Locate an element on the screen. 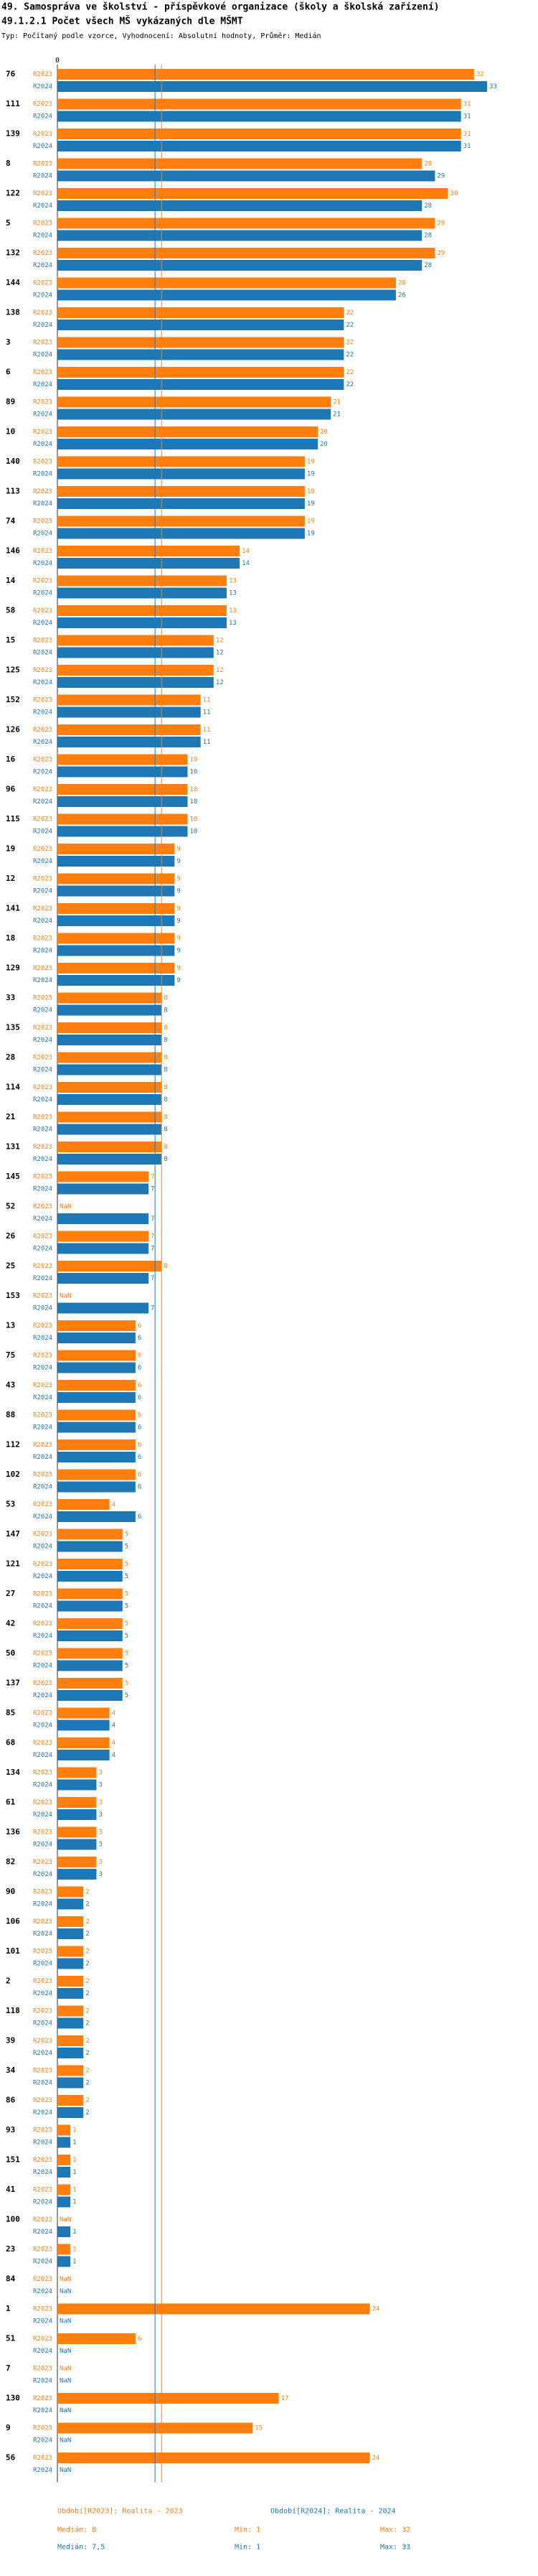 This screenshot has height=2576, width=538. category-label: 25 is located at coordinates (10, 1266).